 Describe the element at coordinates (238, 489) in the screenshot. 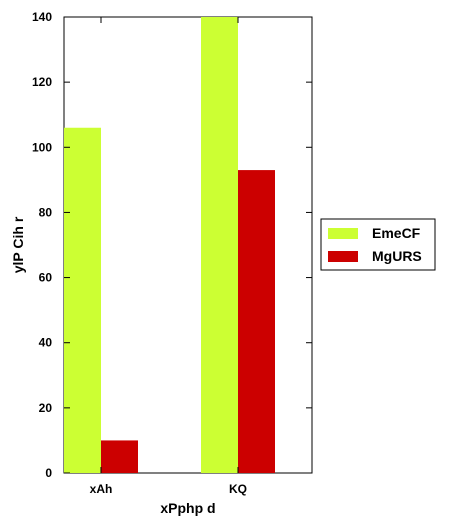

I see `x-tick-label: KQ` at that location.